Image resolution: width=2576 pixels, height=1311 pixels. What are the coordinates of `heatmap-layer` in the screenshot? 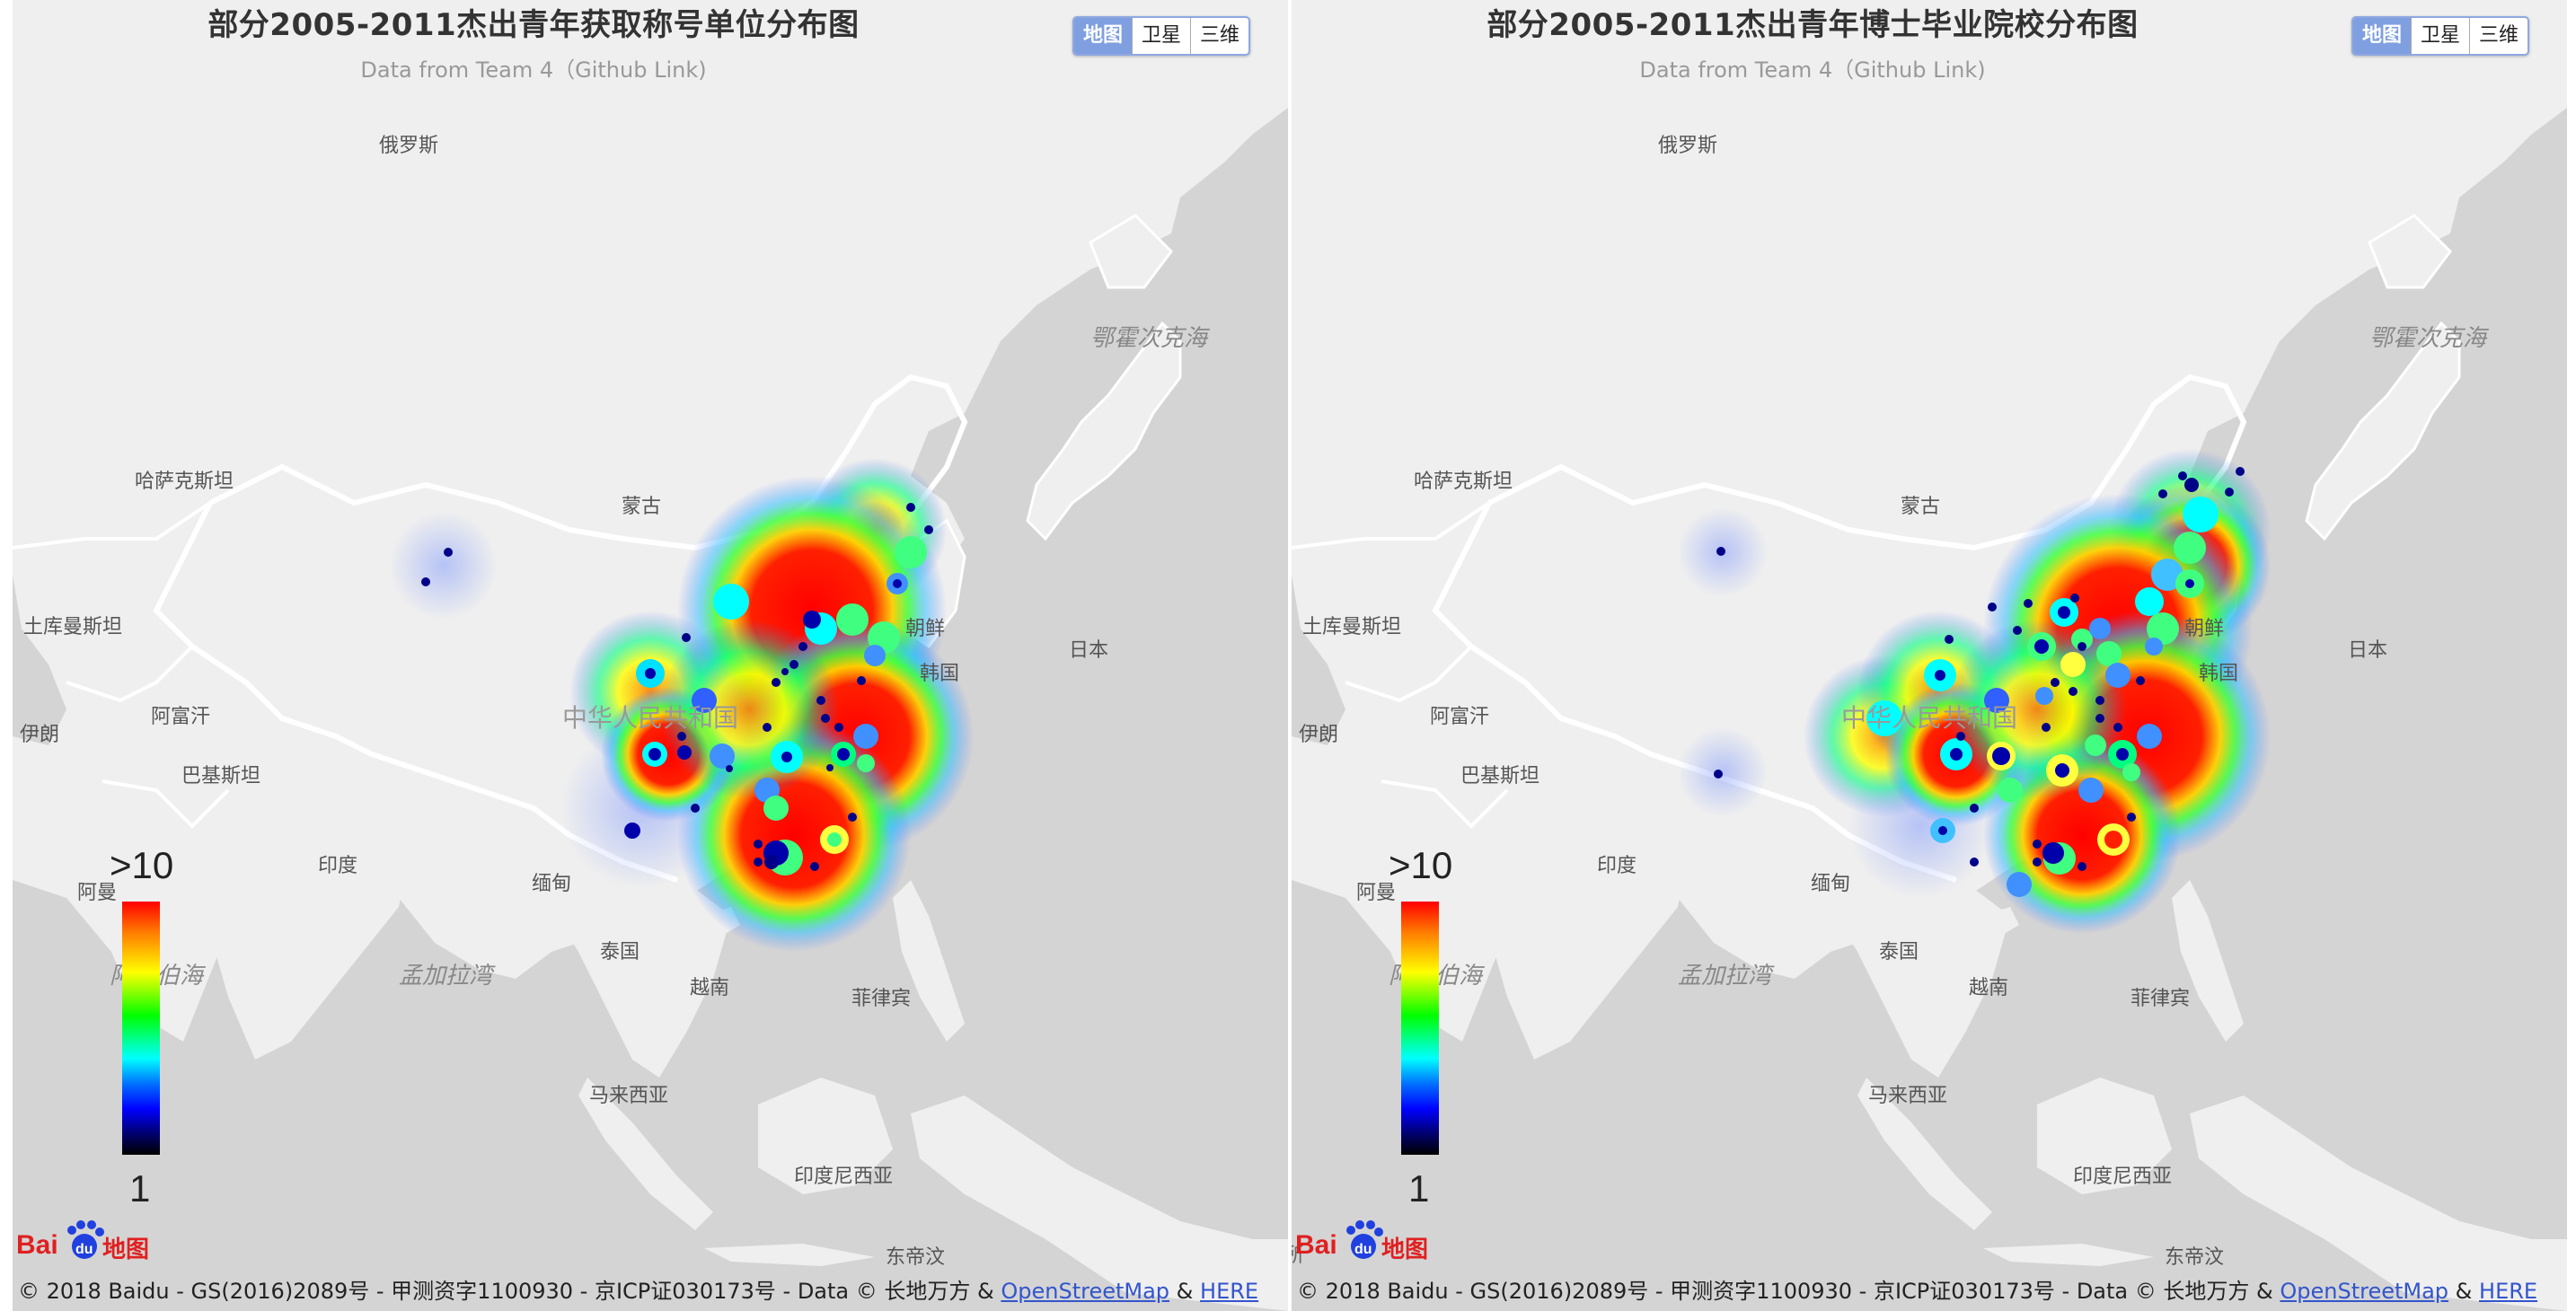 It's located at (1974, 691).